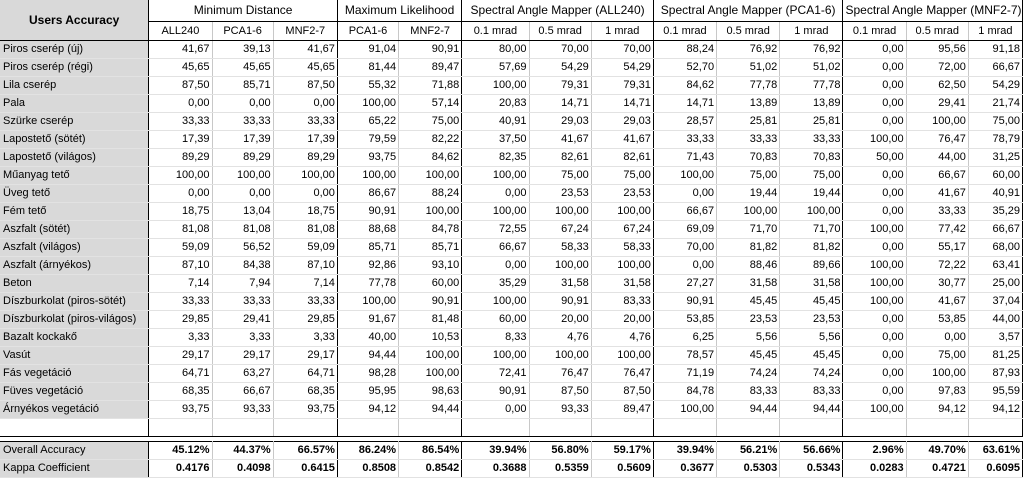 The height and width of the screenshot is (478, 1023). What do you see at coordinates (243, 11) in the screenshot?
I see `group-header: Minimum Distance` at bounding box center [243, 11].